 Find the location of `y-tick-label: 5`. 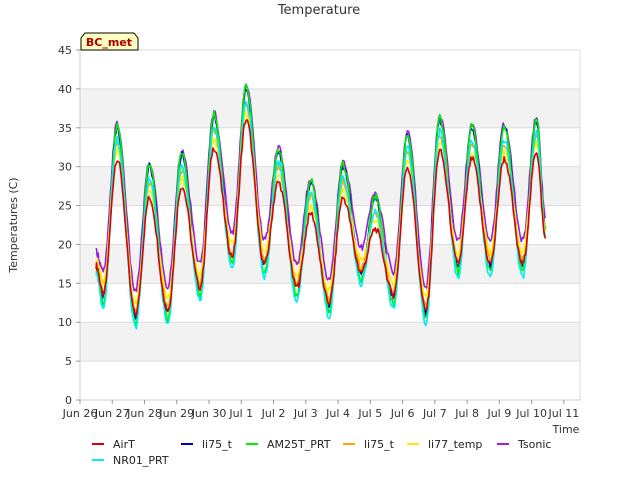

y-tick-label: 5 is located at coordinates (68, 361).